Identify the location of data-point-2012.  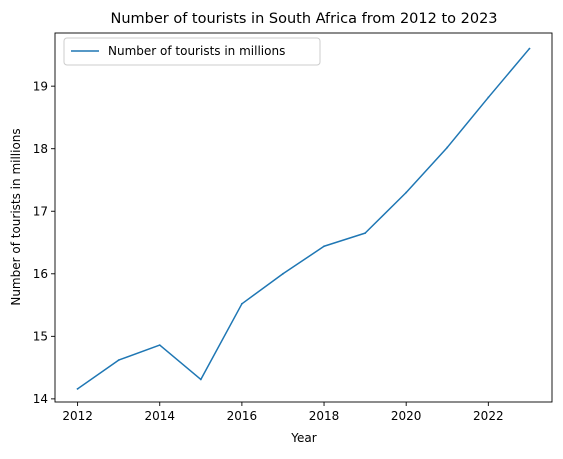
(77, 388).